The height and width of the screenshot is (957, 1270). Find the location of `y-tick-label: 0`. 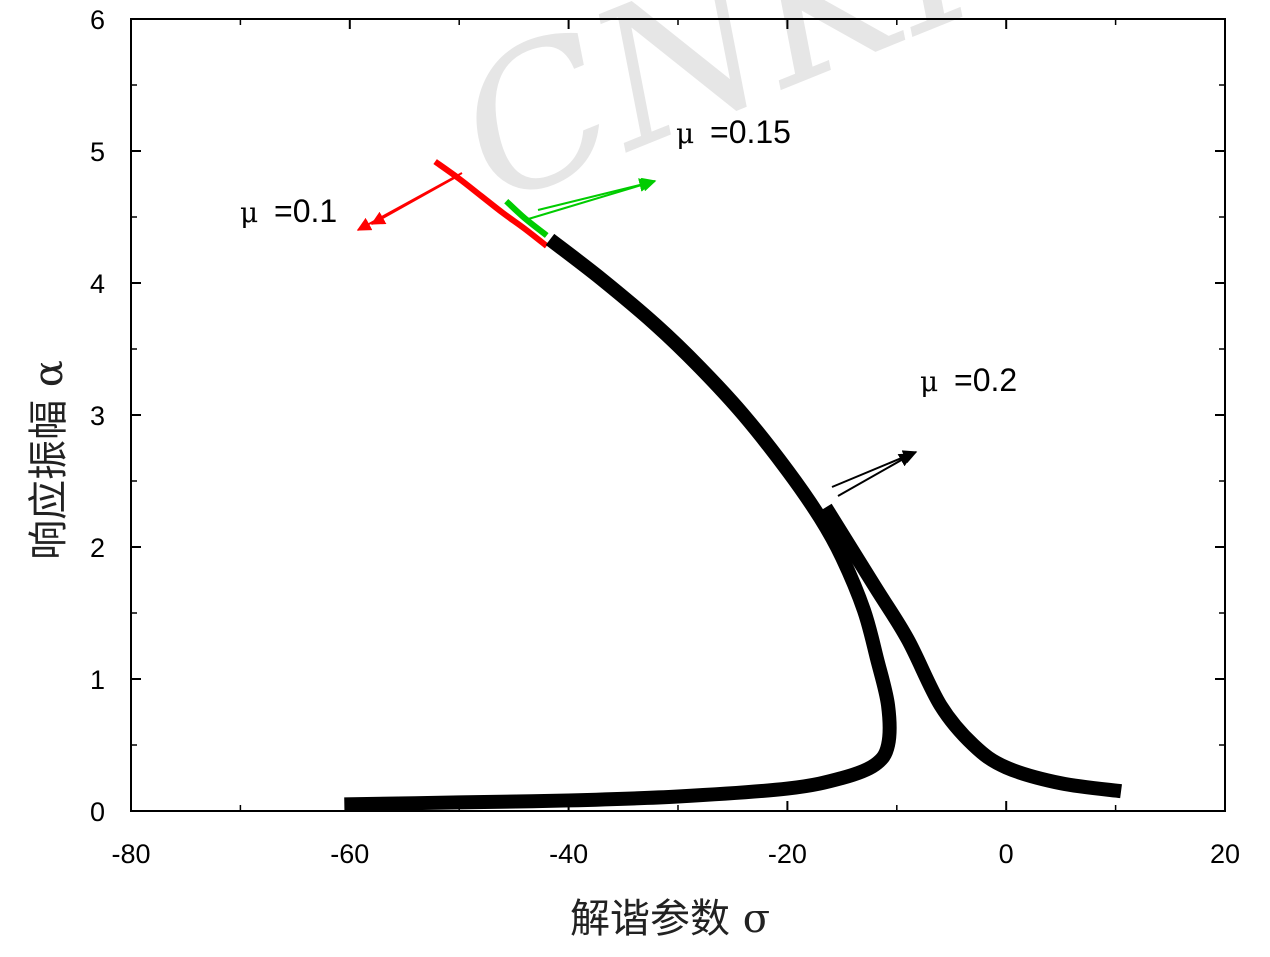

y-tick-label: 0 is located at coordinates (97, 812).